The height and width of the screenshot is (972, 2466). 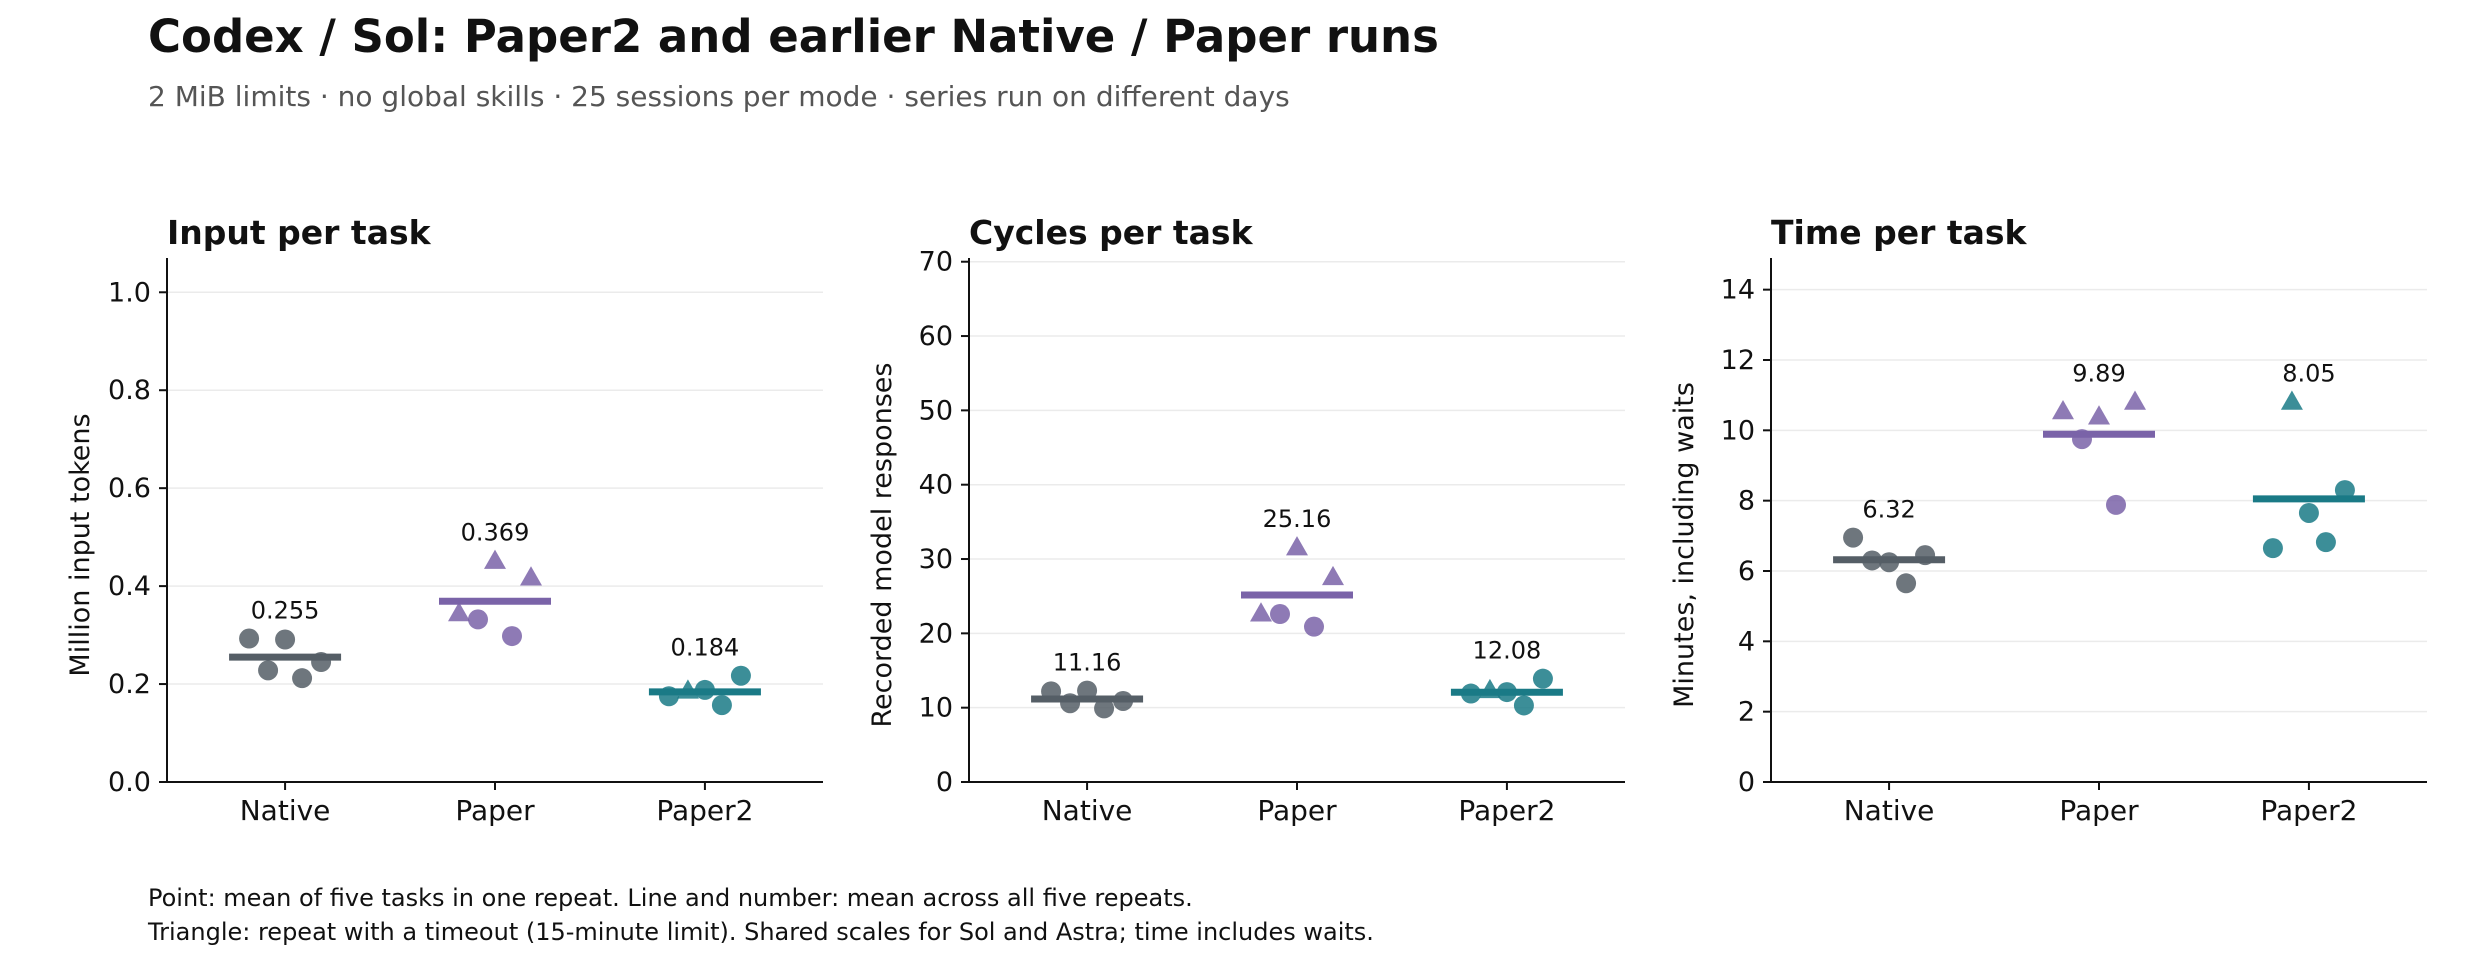 I want to click on y-tick-label: 20, so click(x=936, y=633).